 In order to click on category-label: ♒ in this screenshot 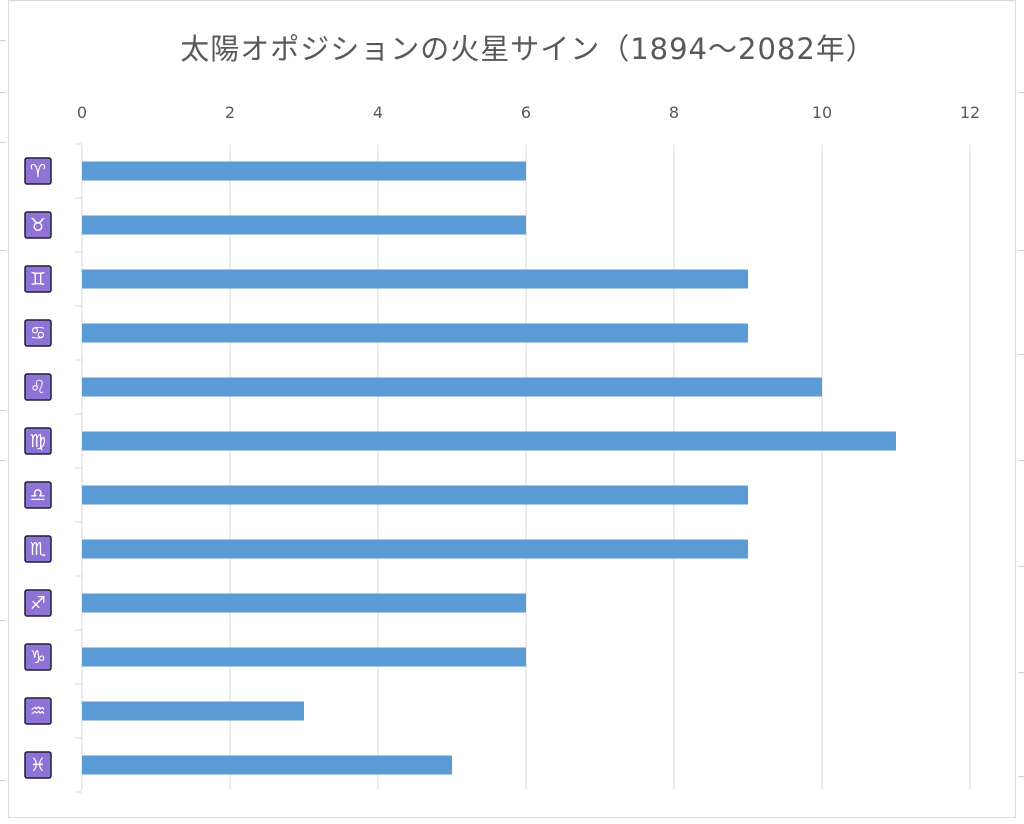, I will do `click(38, 711)`.